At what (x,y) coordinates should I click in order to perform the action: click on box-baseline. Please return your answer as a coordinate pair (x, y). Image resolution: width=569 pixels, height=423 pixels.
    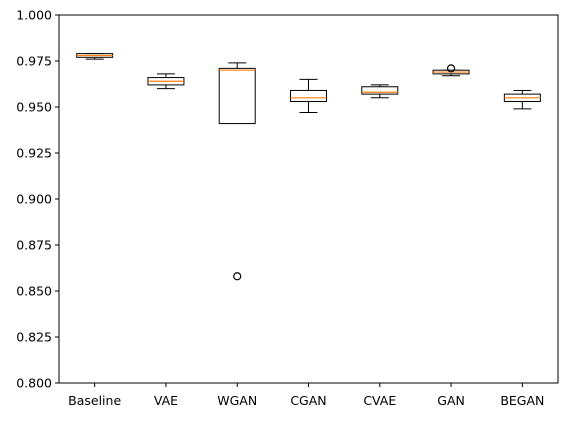
    Looking at the image, I should click on (95, 56).